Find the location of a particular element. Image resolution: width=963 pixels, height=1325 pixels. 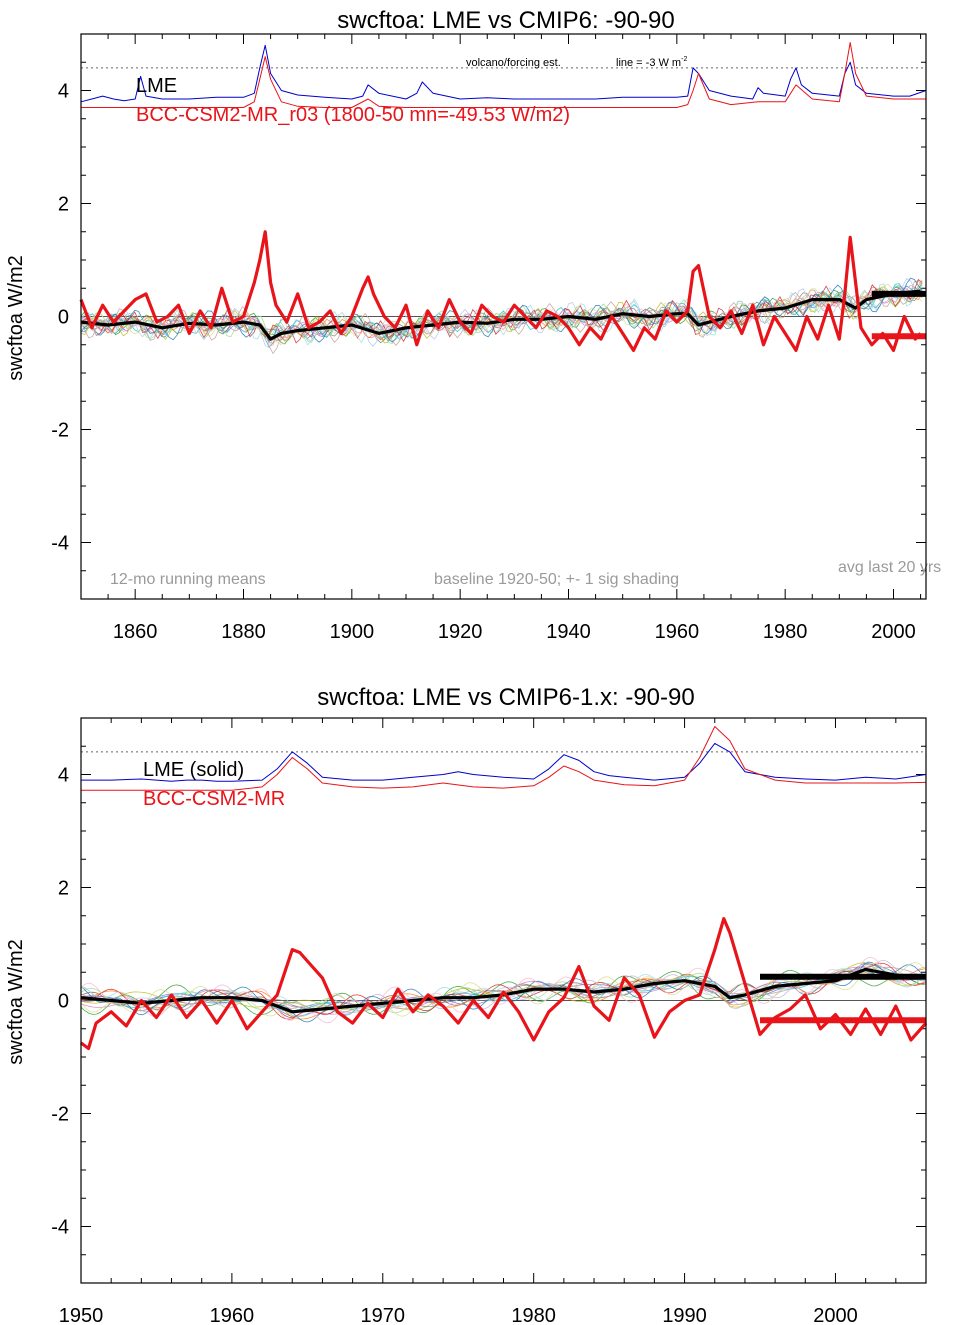

series-line-bcc-csm2-mr-r03 is located at coordinates (500, 291).